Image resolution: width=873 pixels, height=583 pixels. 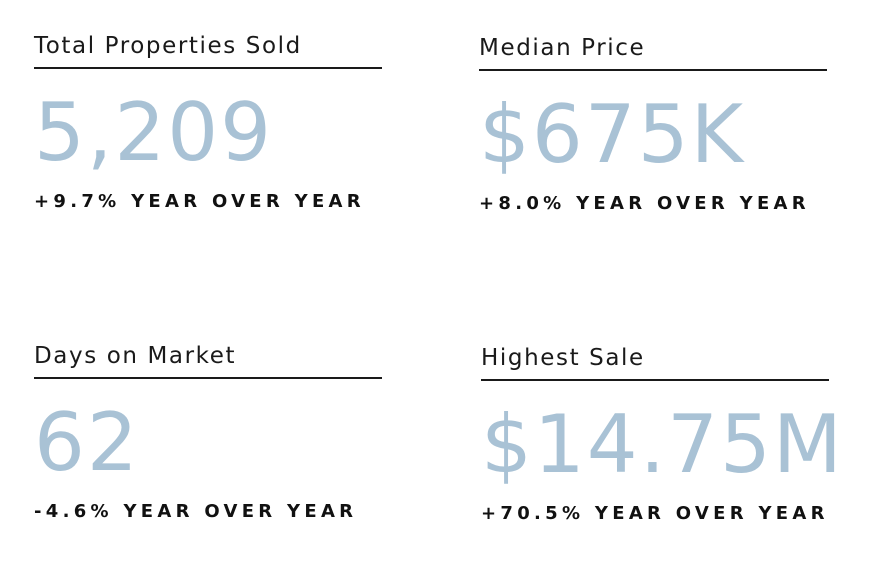 I want to click on stat-change: +8.0% YEAR OVER YEAR, so click(x=644, y=203).